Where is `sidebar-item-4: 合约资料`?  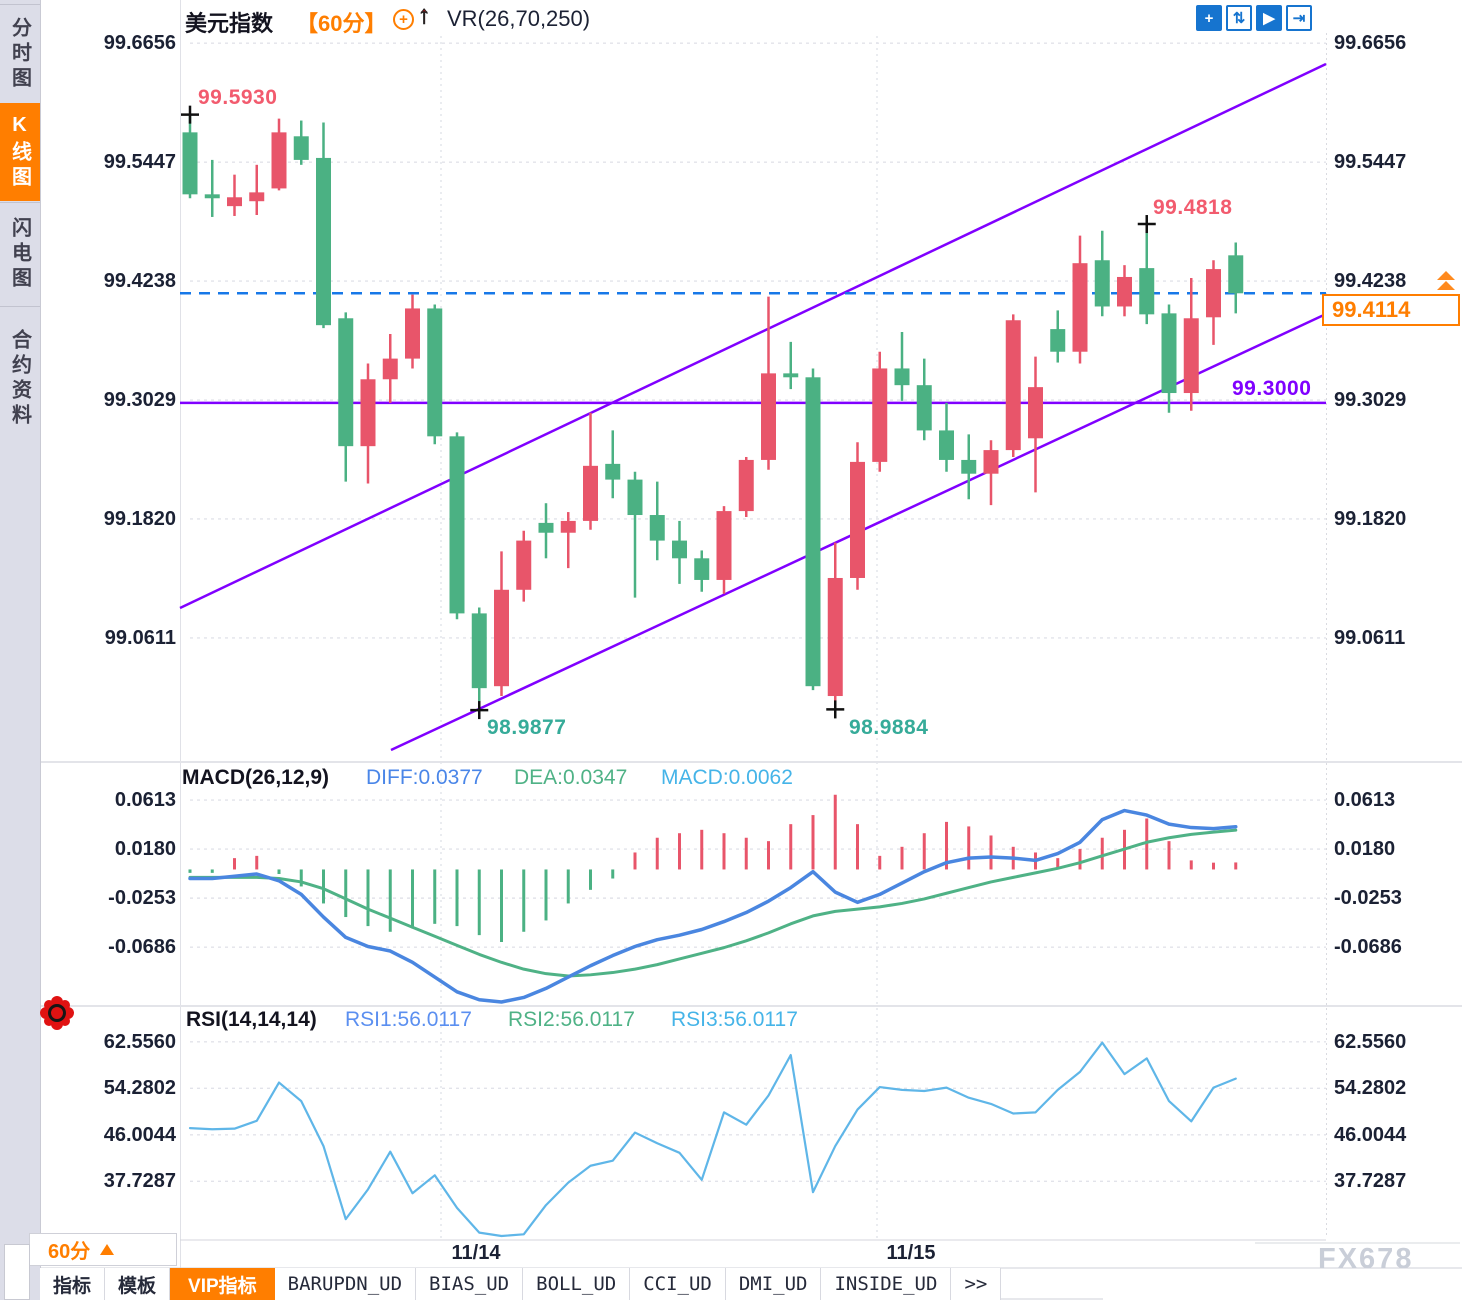 sidebar-item-4: 合约资料 is located at coordinates (20, 378).